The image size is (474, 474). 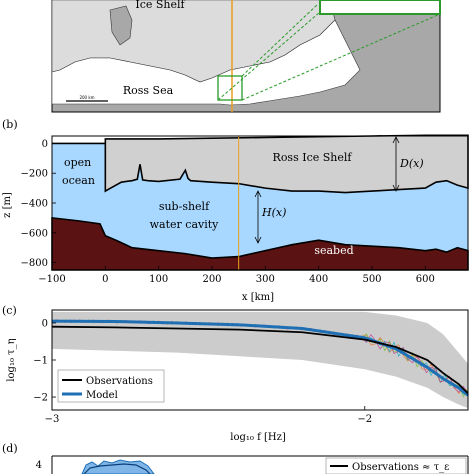 What do you see at coordinates (52, 419) in the screenshot?
I see `panel-c-xtick: −3` at bounding box center [52, 419].